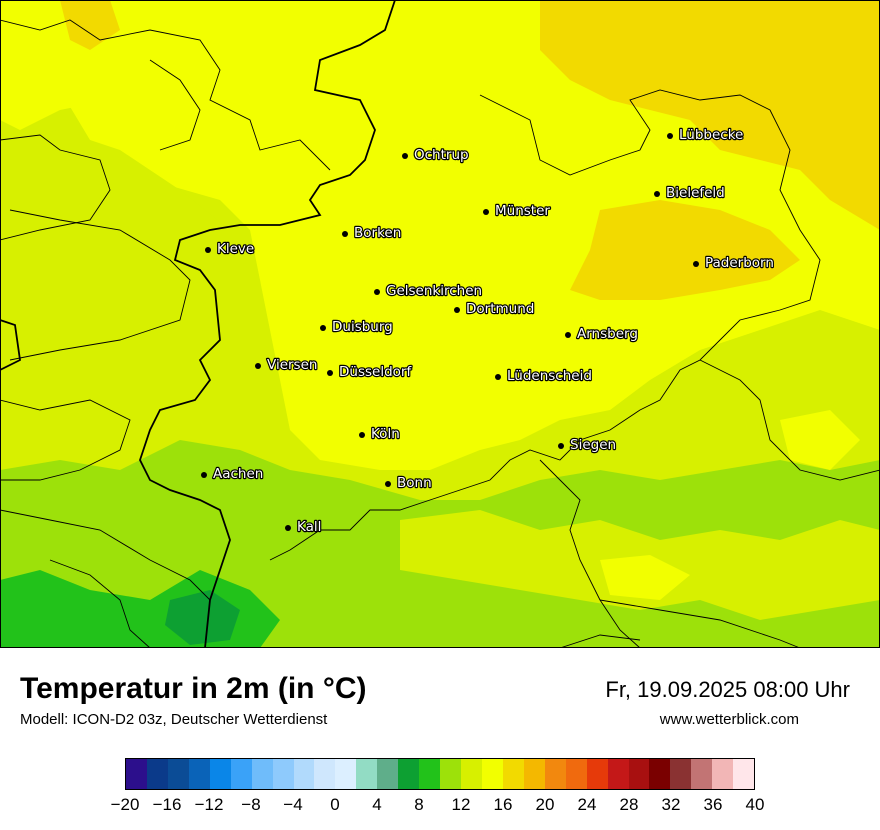  What do you see at coordinates (727, 689) in the screenshot?
I see `forecast-datetime: Fr, 19.09.2025 08:00 Uhr` at bounding box center [727, 689].